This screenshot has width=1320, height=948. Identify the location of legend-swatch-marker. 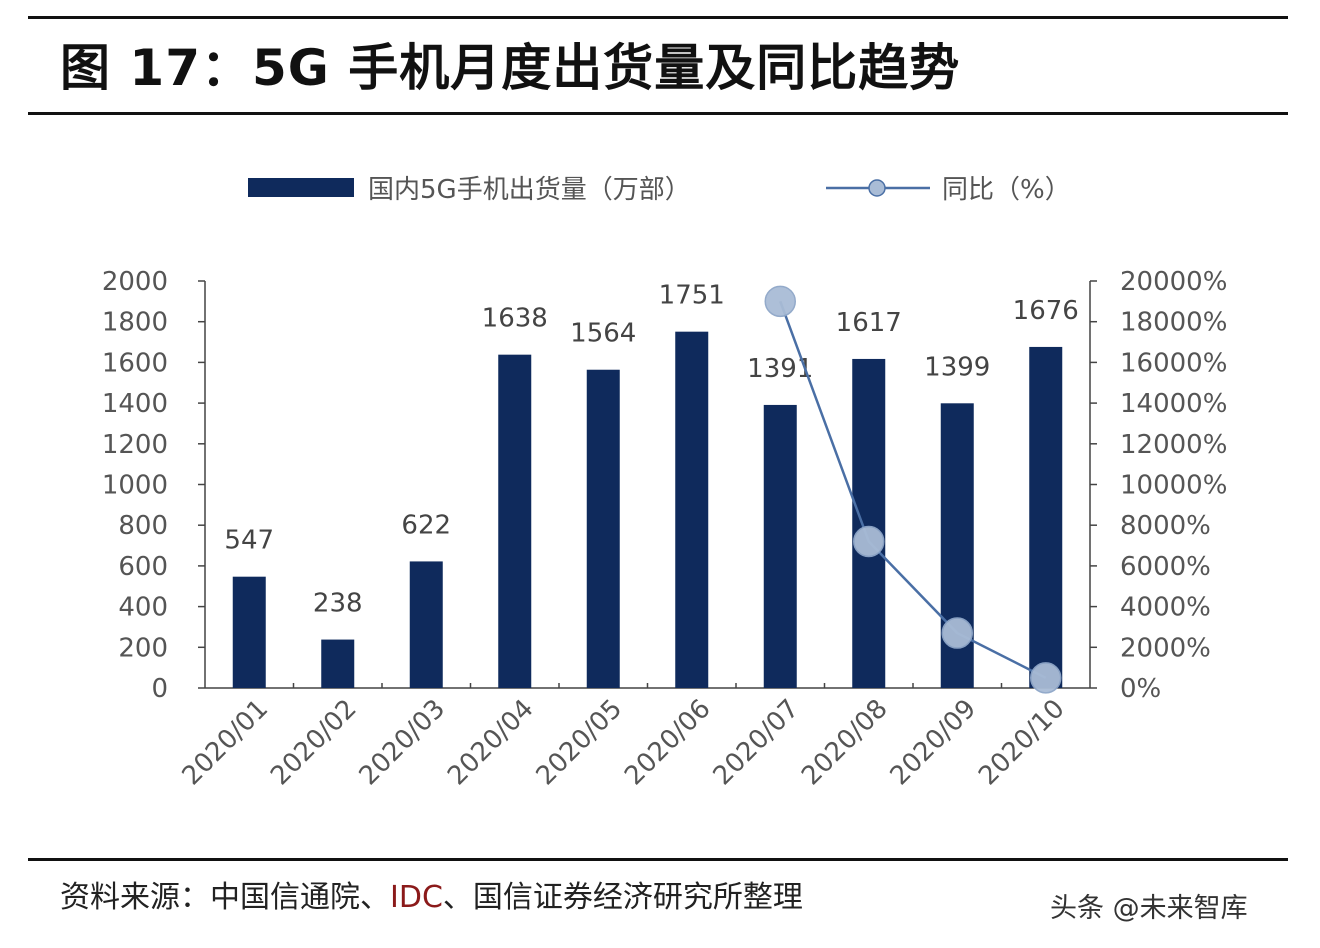
(877, 188).